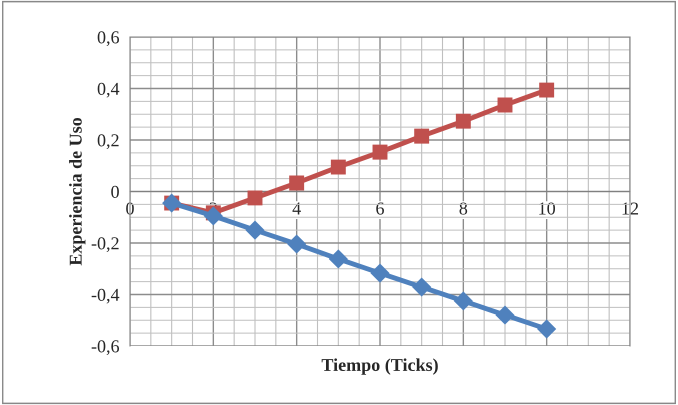 The image size is (678, 405). What do you see at coordinates (106, 348) in the screenshot?
I see `y-tick-label: -0,6` at bounding box center [106, 348].